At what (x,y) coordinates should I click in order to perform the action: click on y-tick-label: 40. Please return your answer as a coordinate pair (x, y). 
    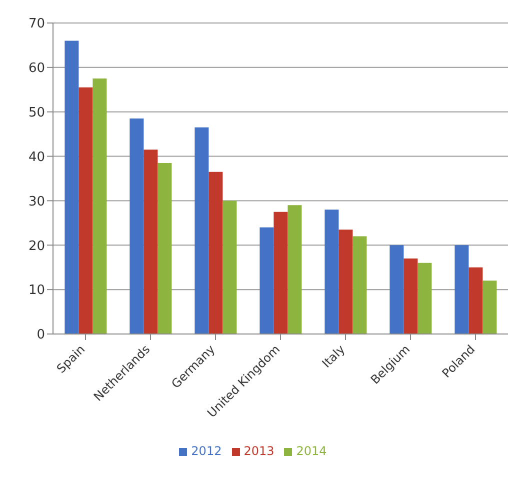
    Looking at the image, I should click on (36, 157).